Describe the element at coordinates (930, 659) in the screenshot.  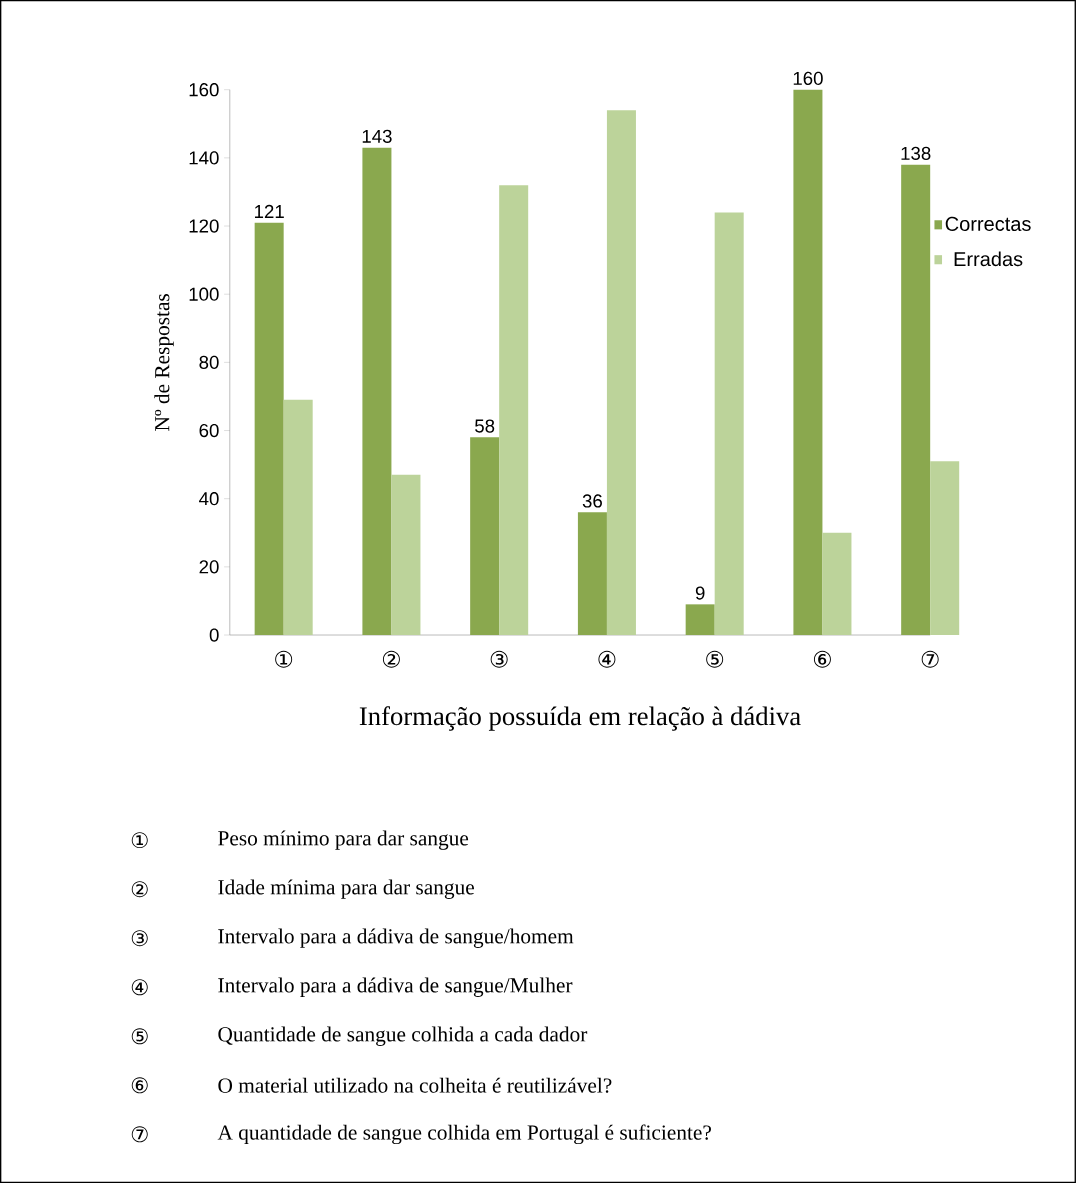
I see `x-tick-label: ⑦` at that location.